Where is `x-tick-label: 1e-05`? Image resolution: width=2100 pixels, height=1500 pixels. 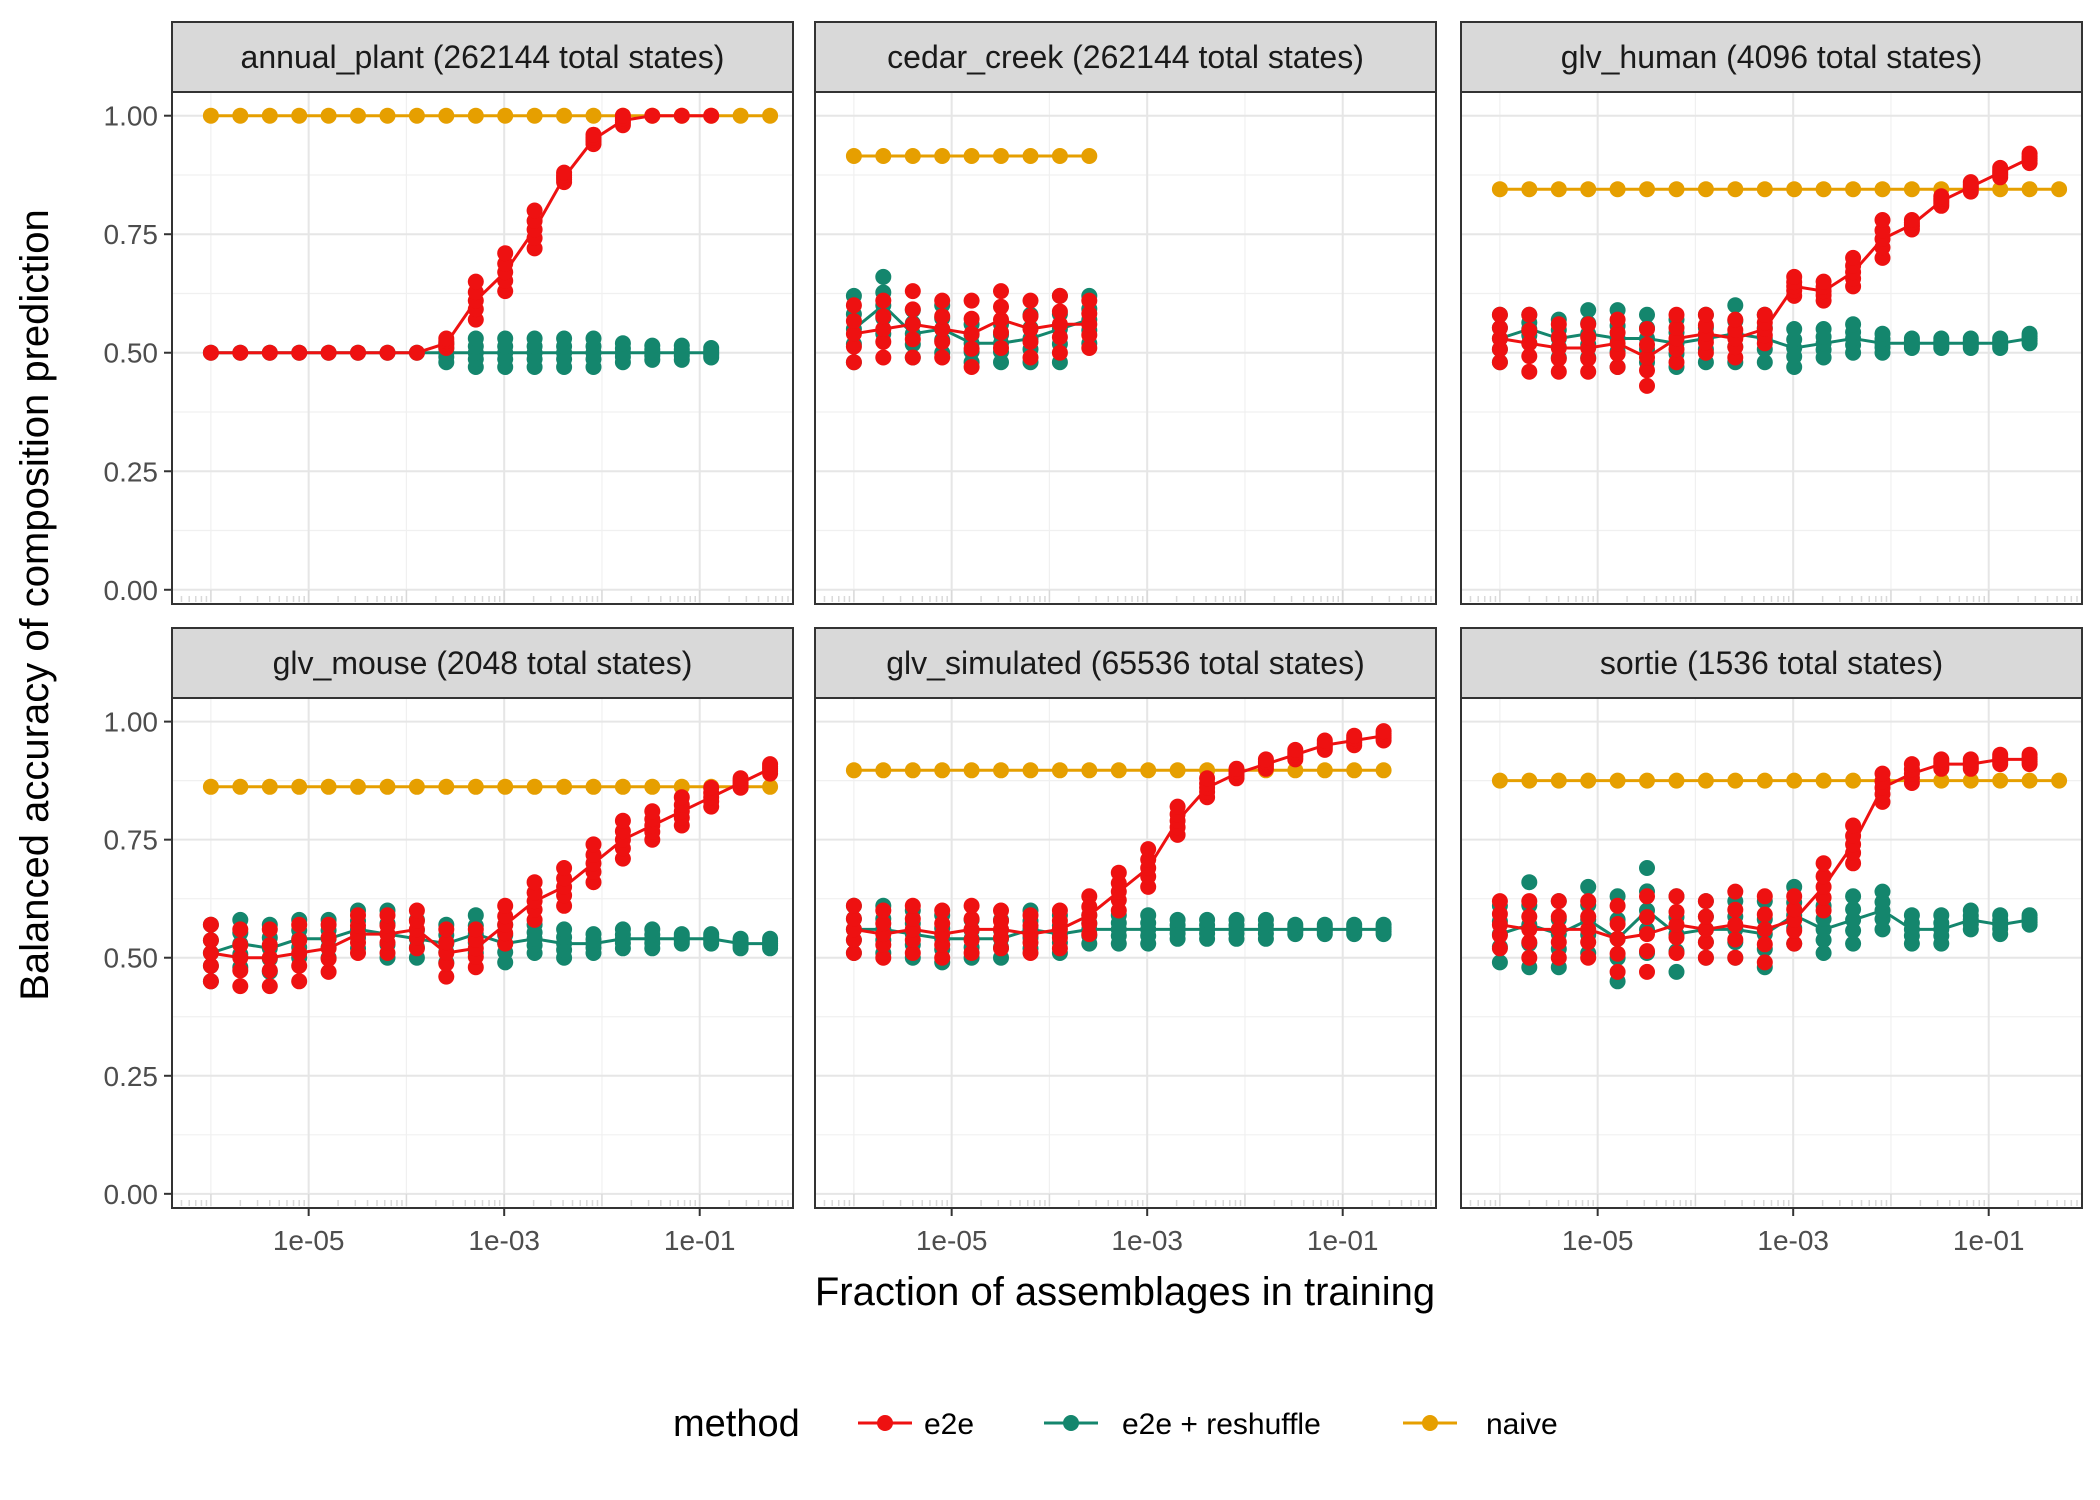
x-tick-label: 1e-05 is located at coordinates (309, 1240).